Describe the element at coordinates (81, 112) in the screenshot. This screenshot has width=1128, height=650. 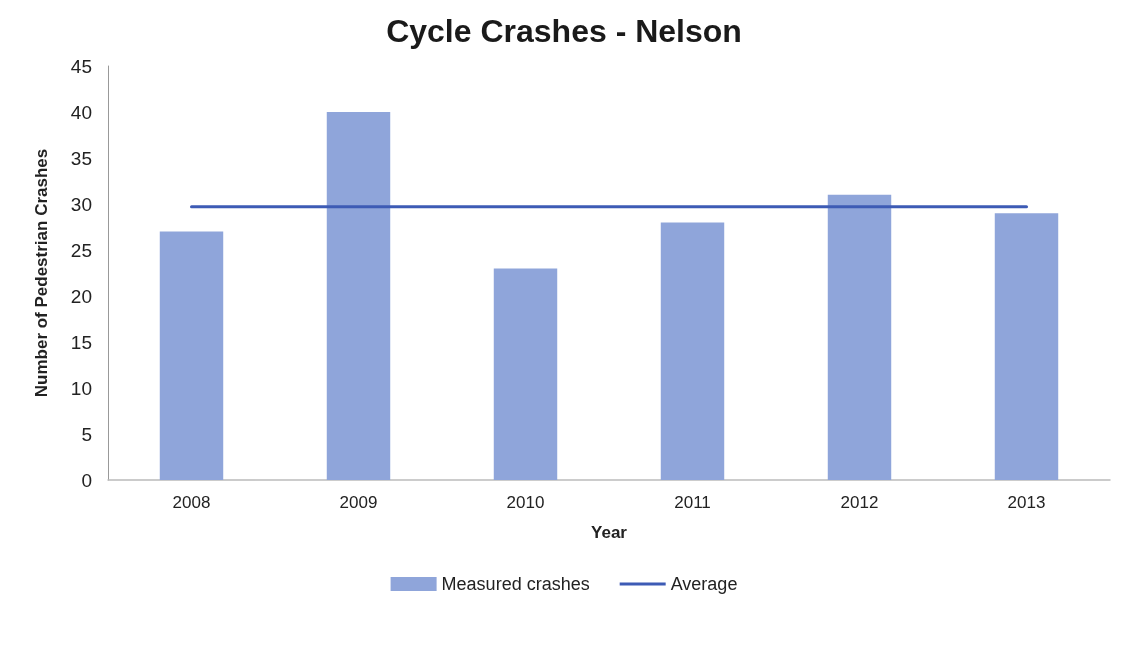
I see `y-tick-label: 40` at that location.